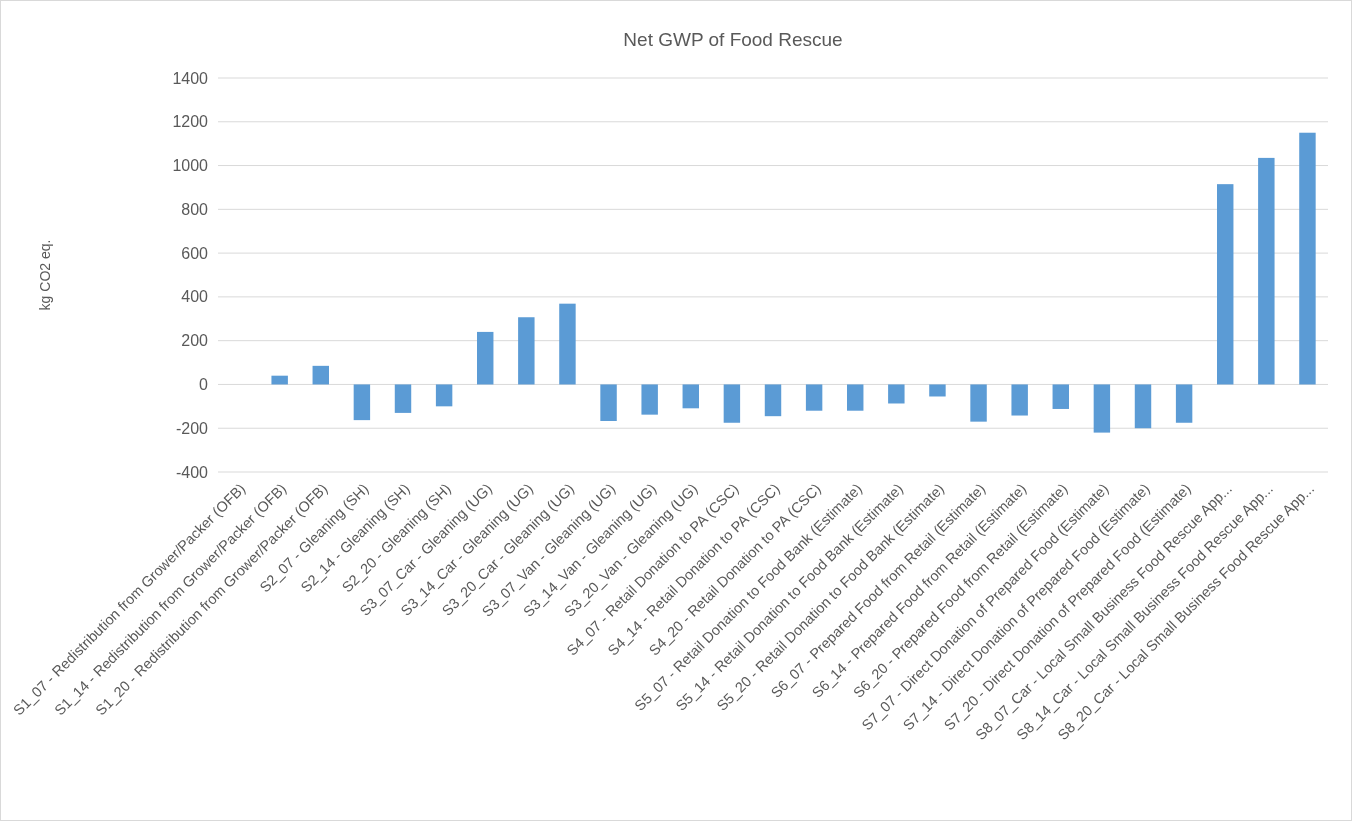 This screenshot has height=821, width=1352. Describe the element at coordinates (195, 209) in the screenshot. I see `y-tick-label: 800` at that location.